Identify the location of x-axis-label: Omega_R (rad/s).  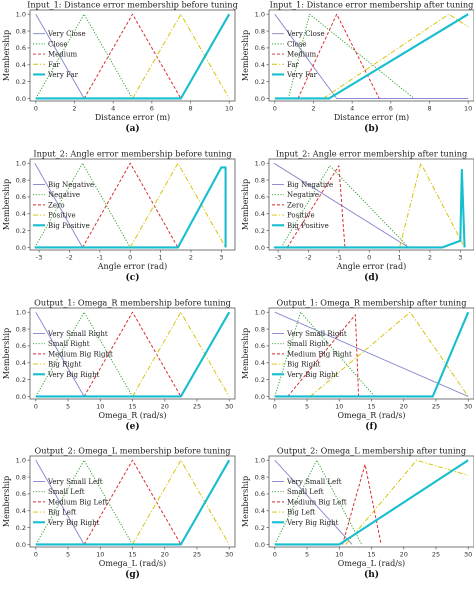
(371, 415).